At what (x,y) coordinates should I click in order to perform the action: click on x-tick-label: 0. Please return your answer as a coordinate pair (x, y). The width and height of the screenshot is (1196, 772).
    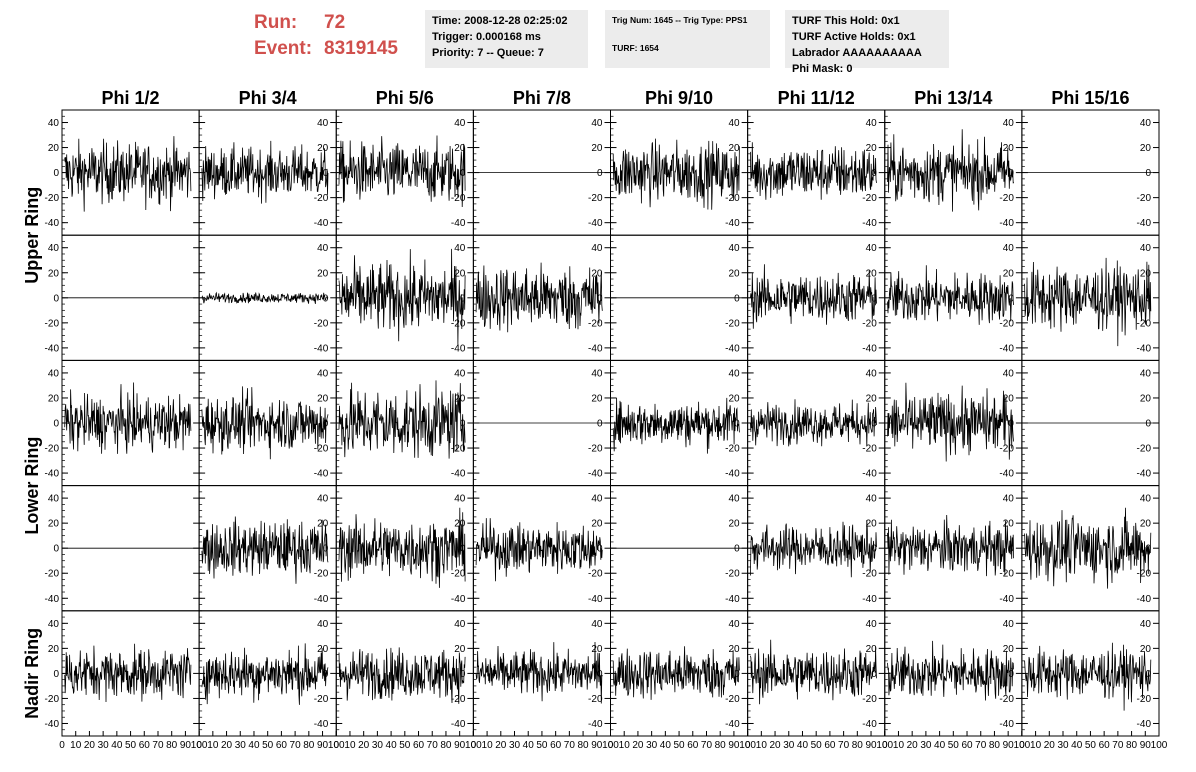
    Looking at the image, I should click on (1022, 745).